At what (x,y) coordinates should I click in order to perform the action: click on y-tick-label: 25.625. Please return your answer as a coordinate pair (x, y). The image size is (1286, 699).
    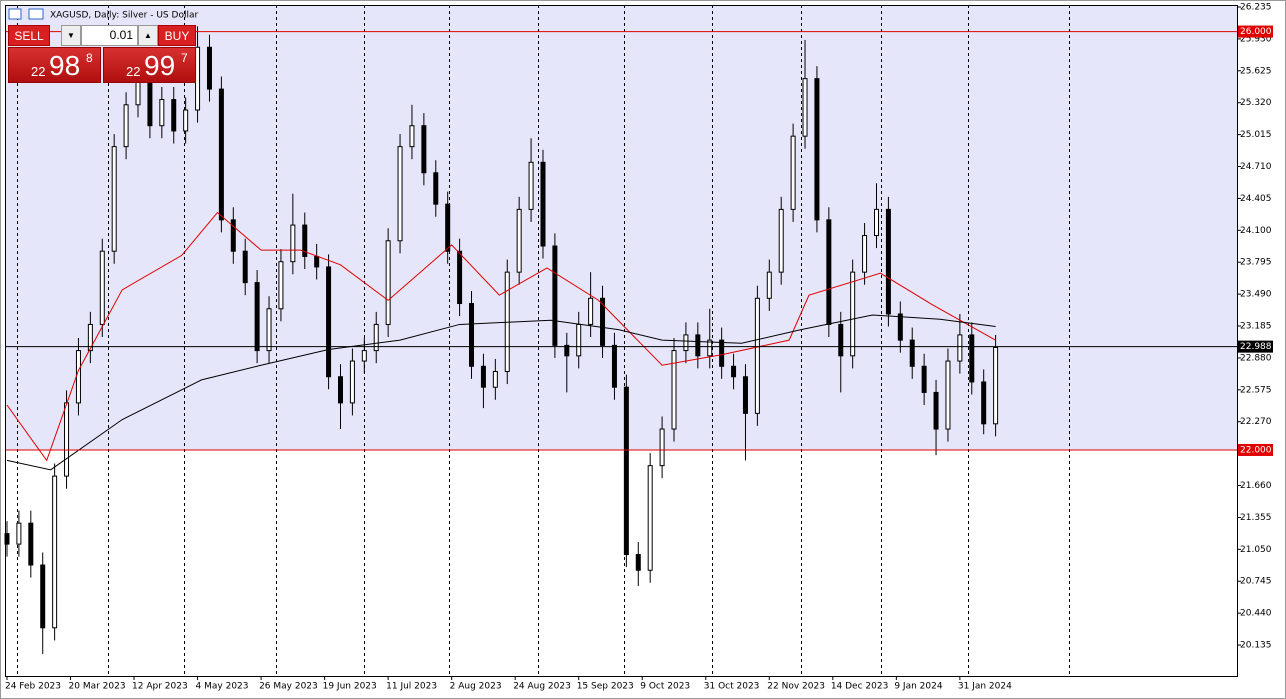
    Looking at the image, I should click on (1256, 71).